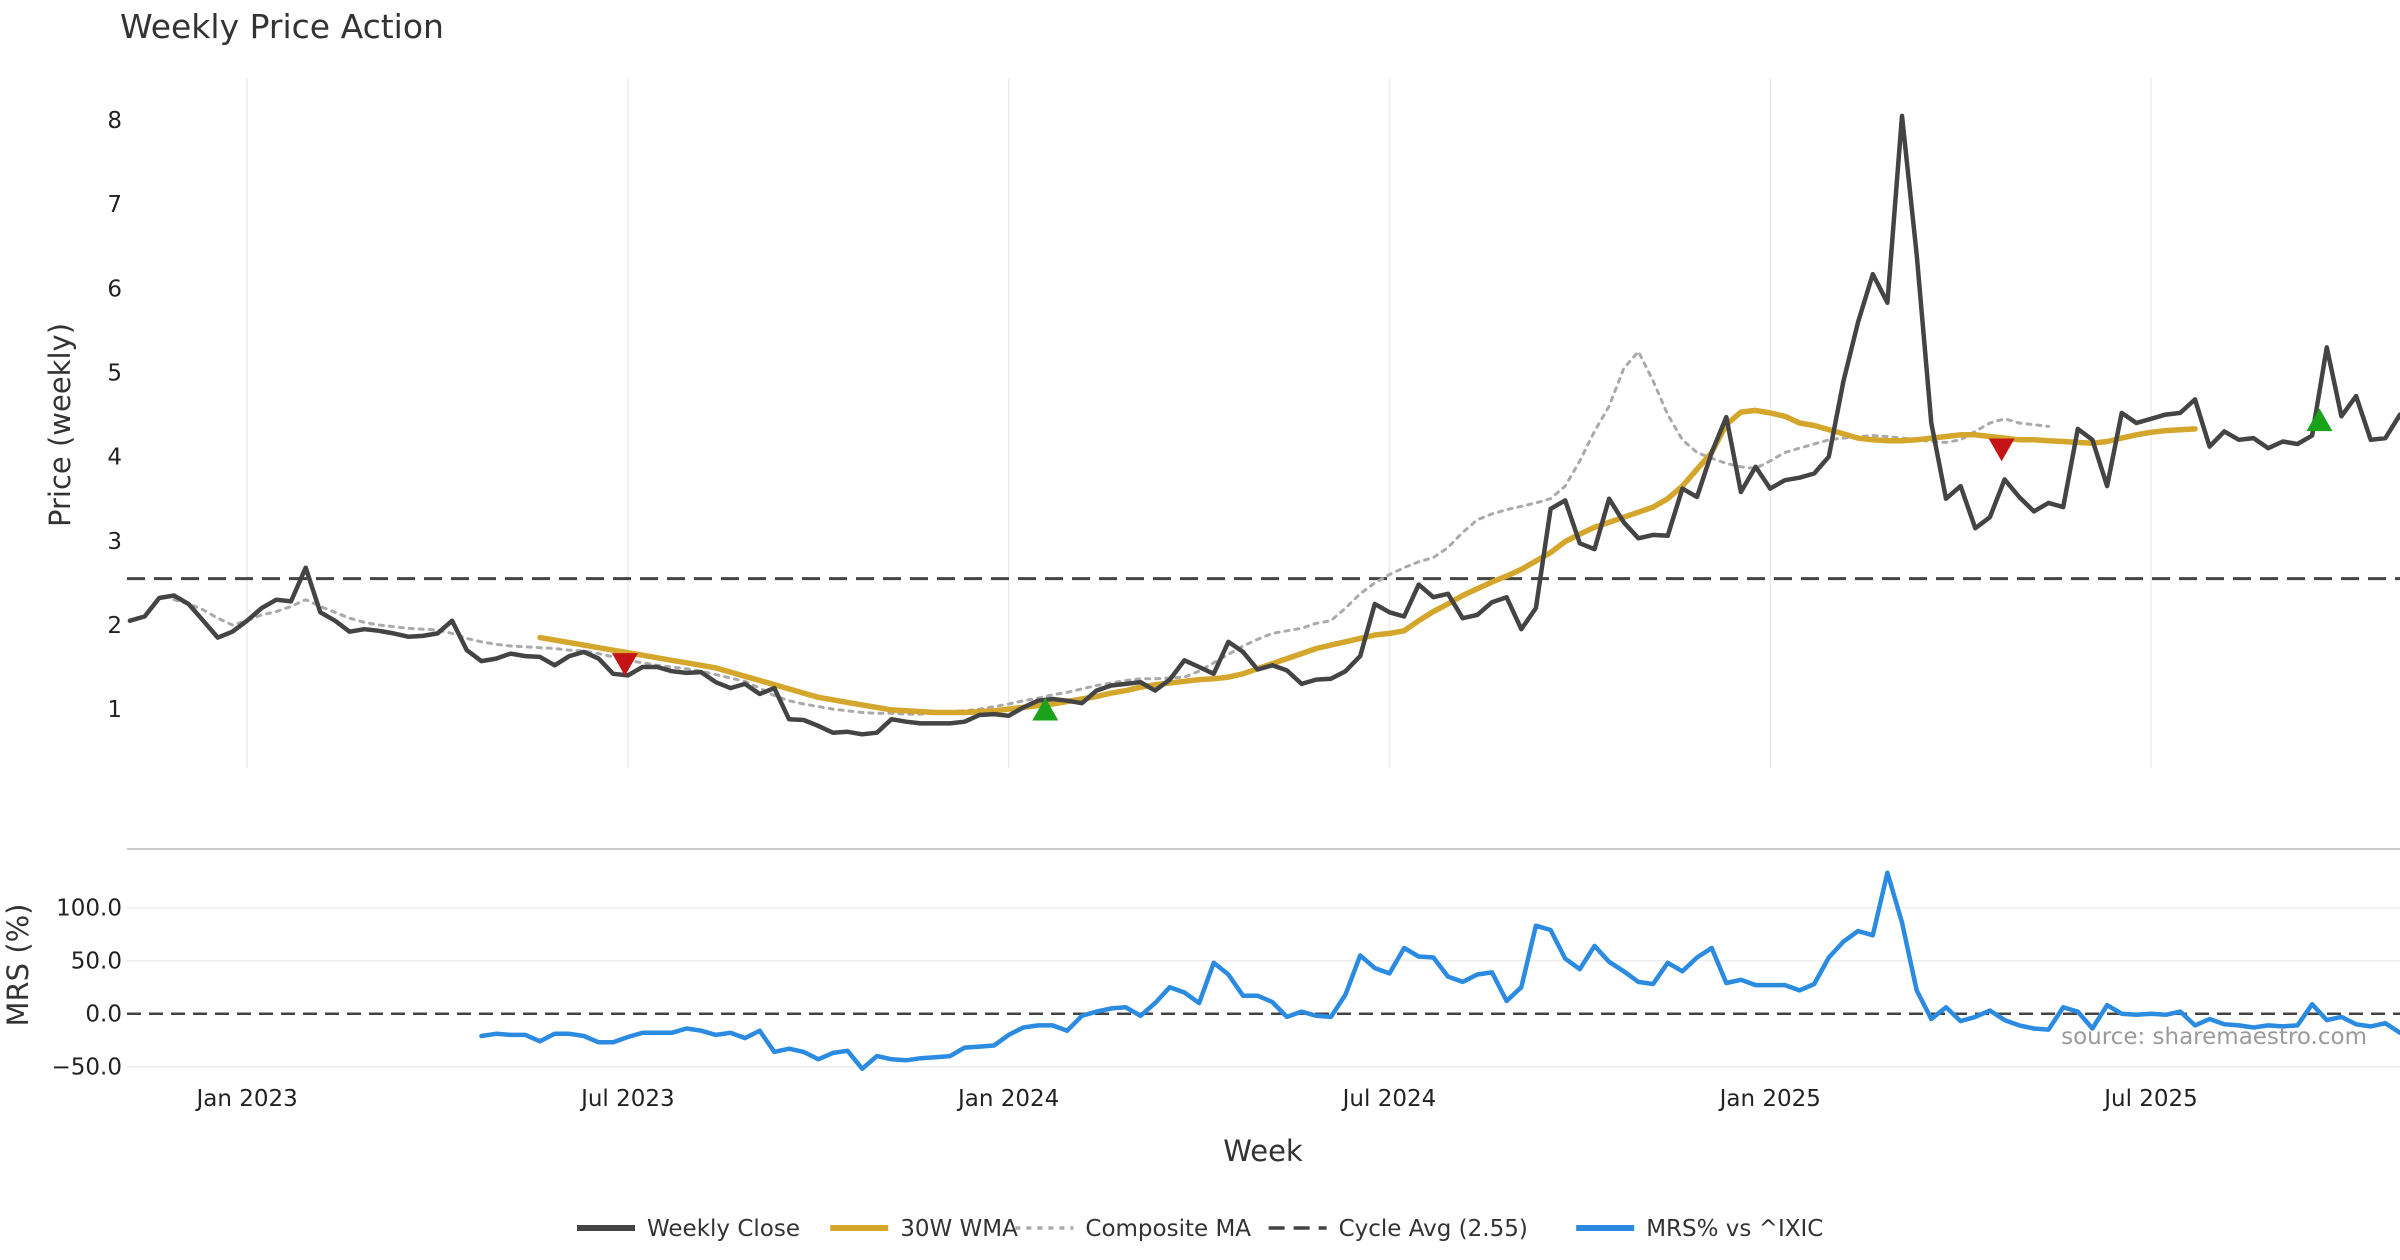 The width and height of the screenshot is (2400, 1260). I want to click on mrs-series, so click(1439, 971).